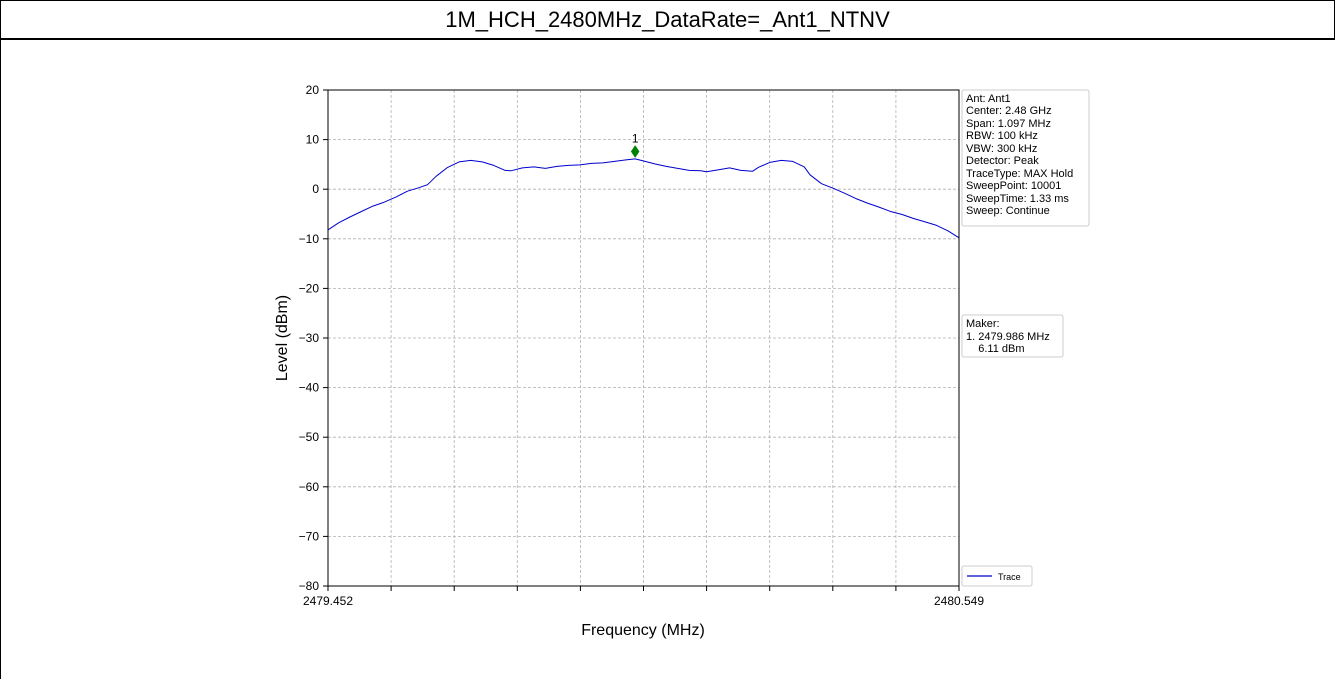 This screenshot has width=1335, height=679. Describe the element at coordinates (313, 90) in the screenshot. I see `y-tick-label: 20` at that location.